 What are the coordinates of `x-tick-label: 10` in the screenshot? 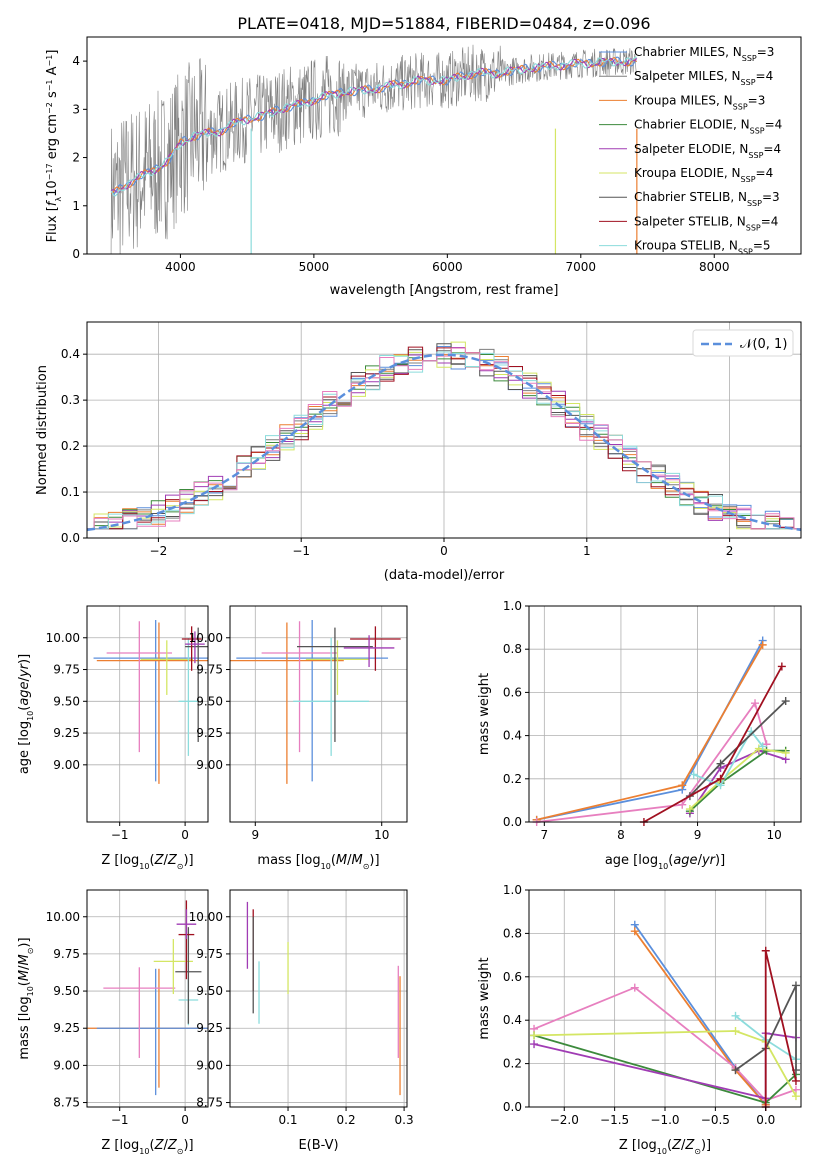 It's located at (774, 835).